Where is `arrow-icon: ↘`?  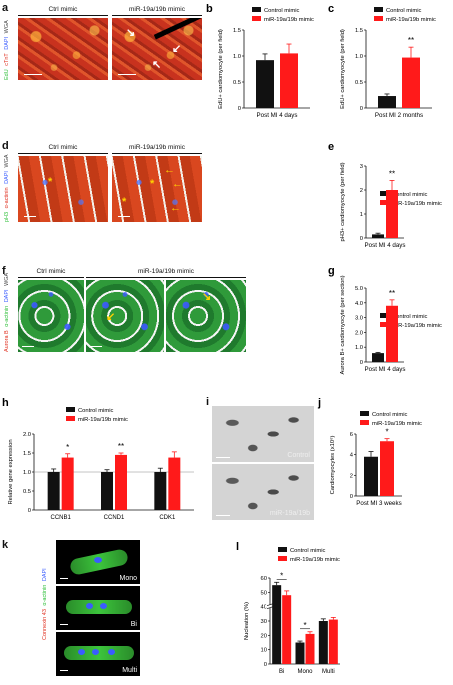
arrow-icon: ↘ is located at coordinates (207, 297).